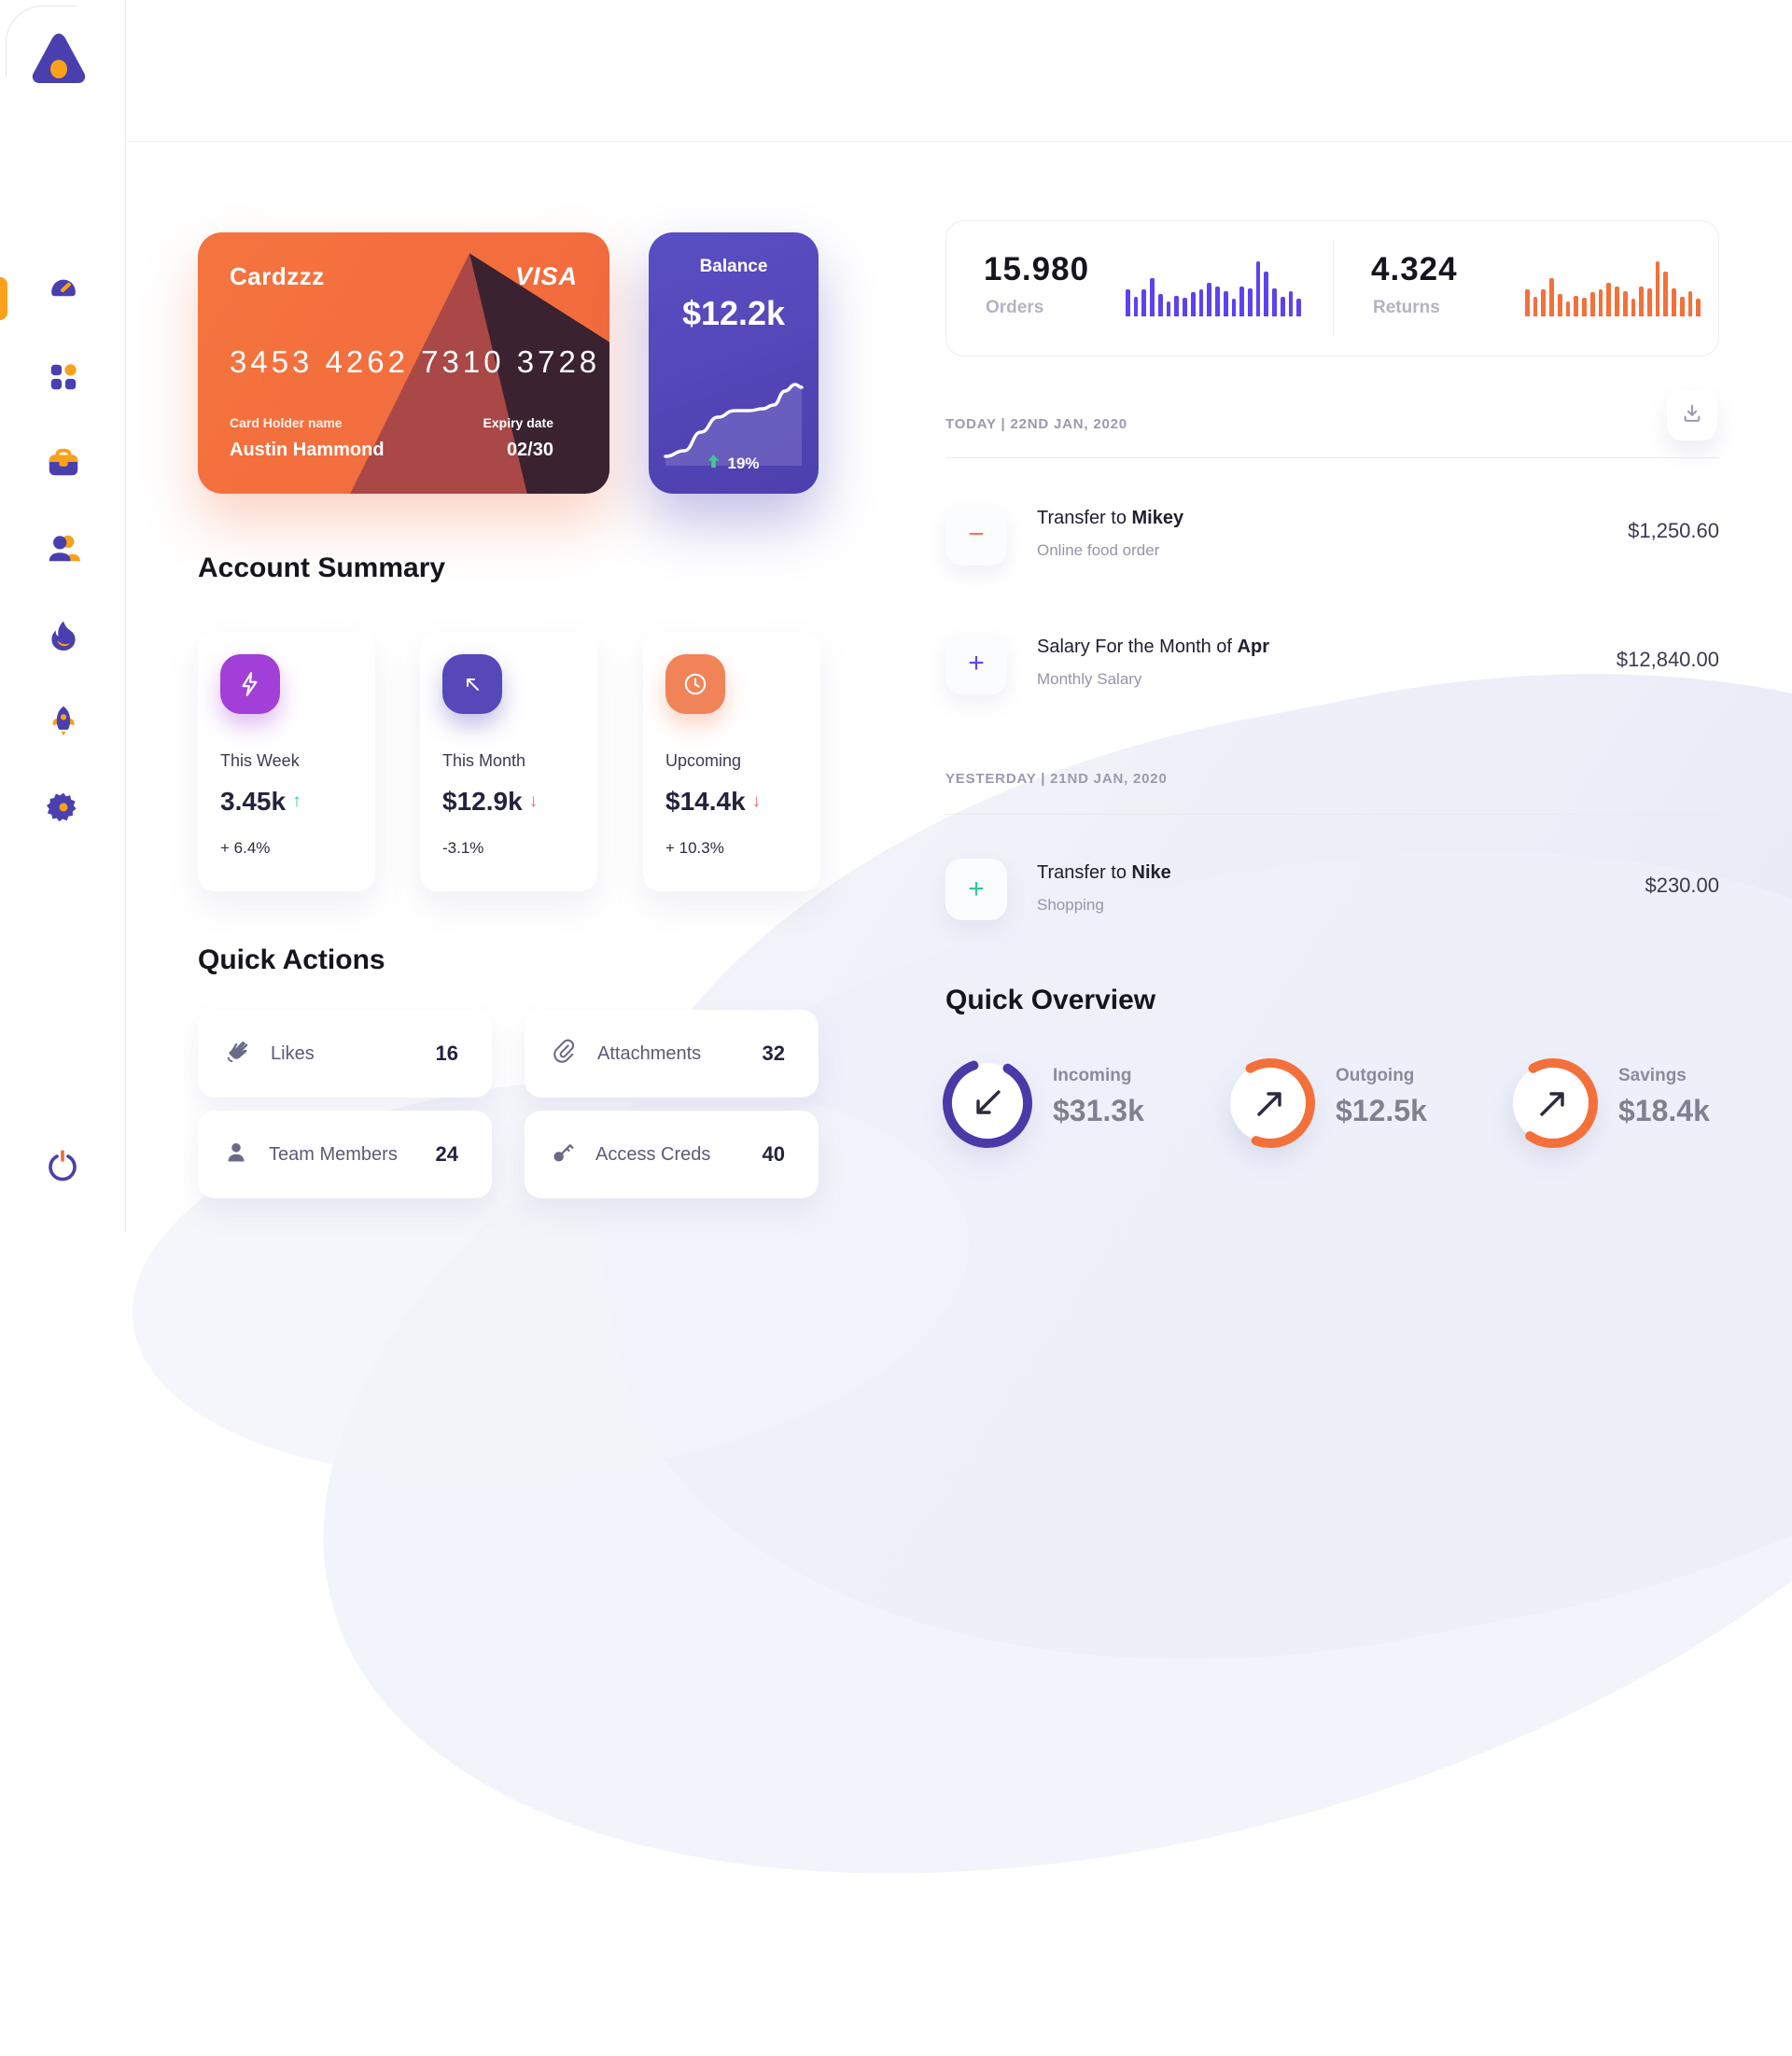  I want to click on card-holder-label: Card Holder name, so click(286, 422).